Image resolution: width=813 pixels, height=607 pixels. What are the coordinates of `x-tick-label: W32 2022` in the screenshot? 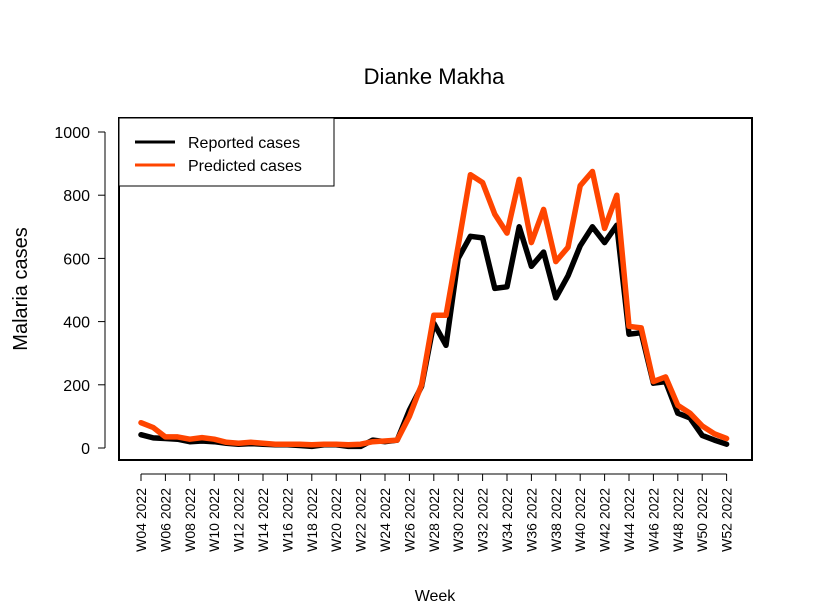 It's located at (483, 520).